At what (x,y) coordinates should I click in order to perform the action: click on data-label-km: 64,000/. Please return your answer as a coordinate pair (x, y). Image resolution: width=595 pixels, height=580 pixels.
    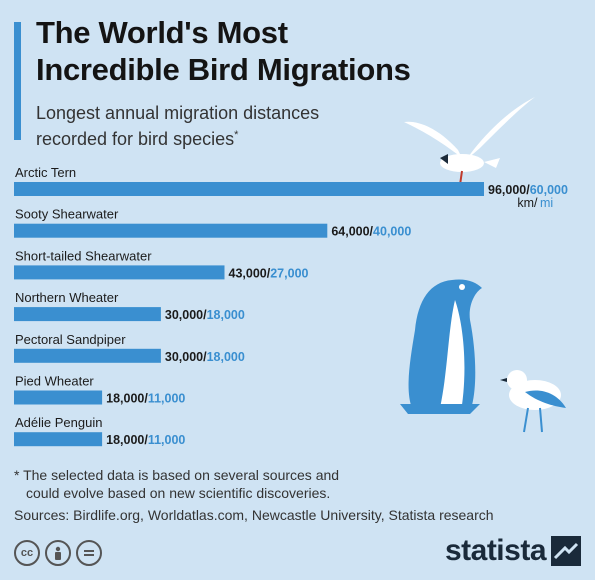
    Looking at the image, I should click on (352, 232).